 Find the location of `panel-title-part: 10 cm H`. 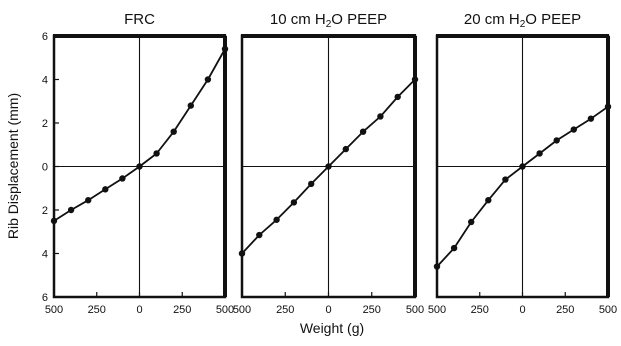

panel-title-part: 10 cm H is located at coordinates (298, 19).